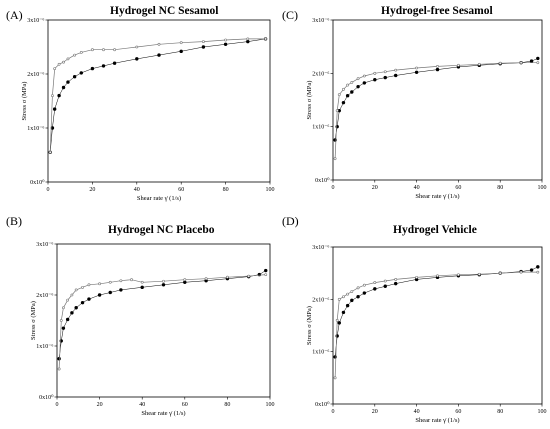 The image size is (550, 429). Describe the element at coordinates (161, 230) in the screenshot. I see `chart-title: Hydrogel NC Placebo` at that location.